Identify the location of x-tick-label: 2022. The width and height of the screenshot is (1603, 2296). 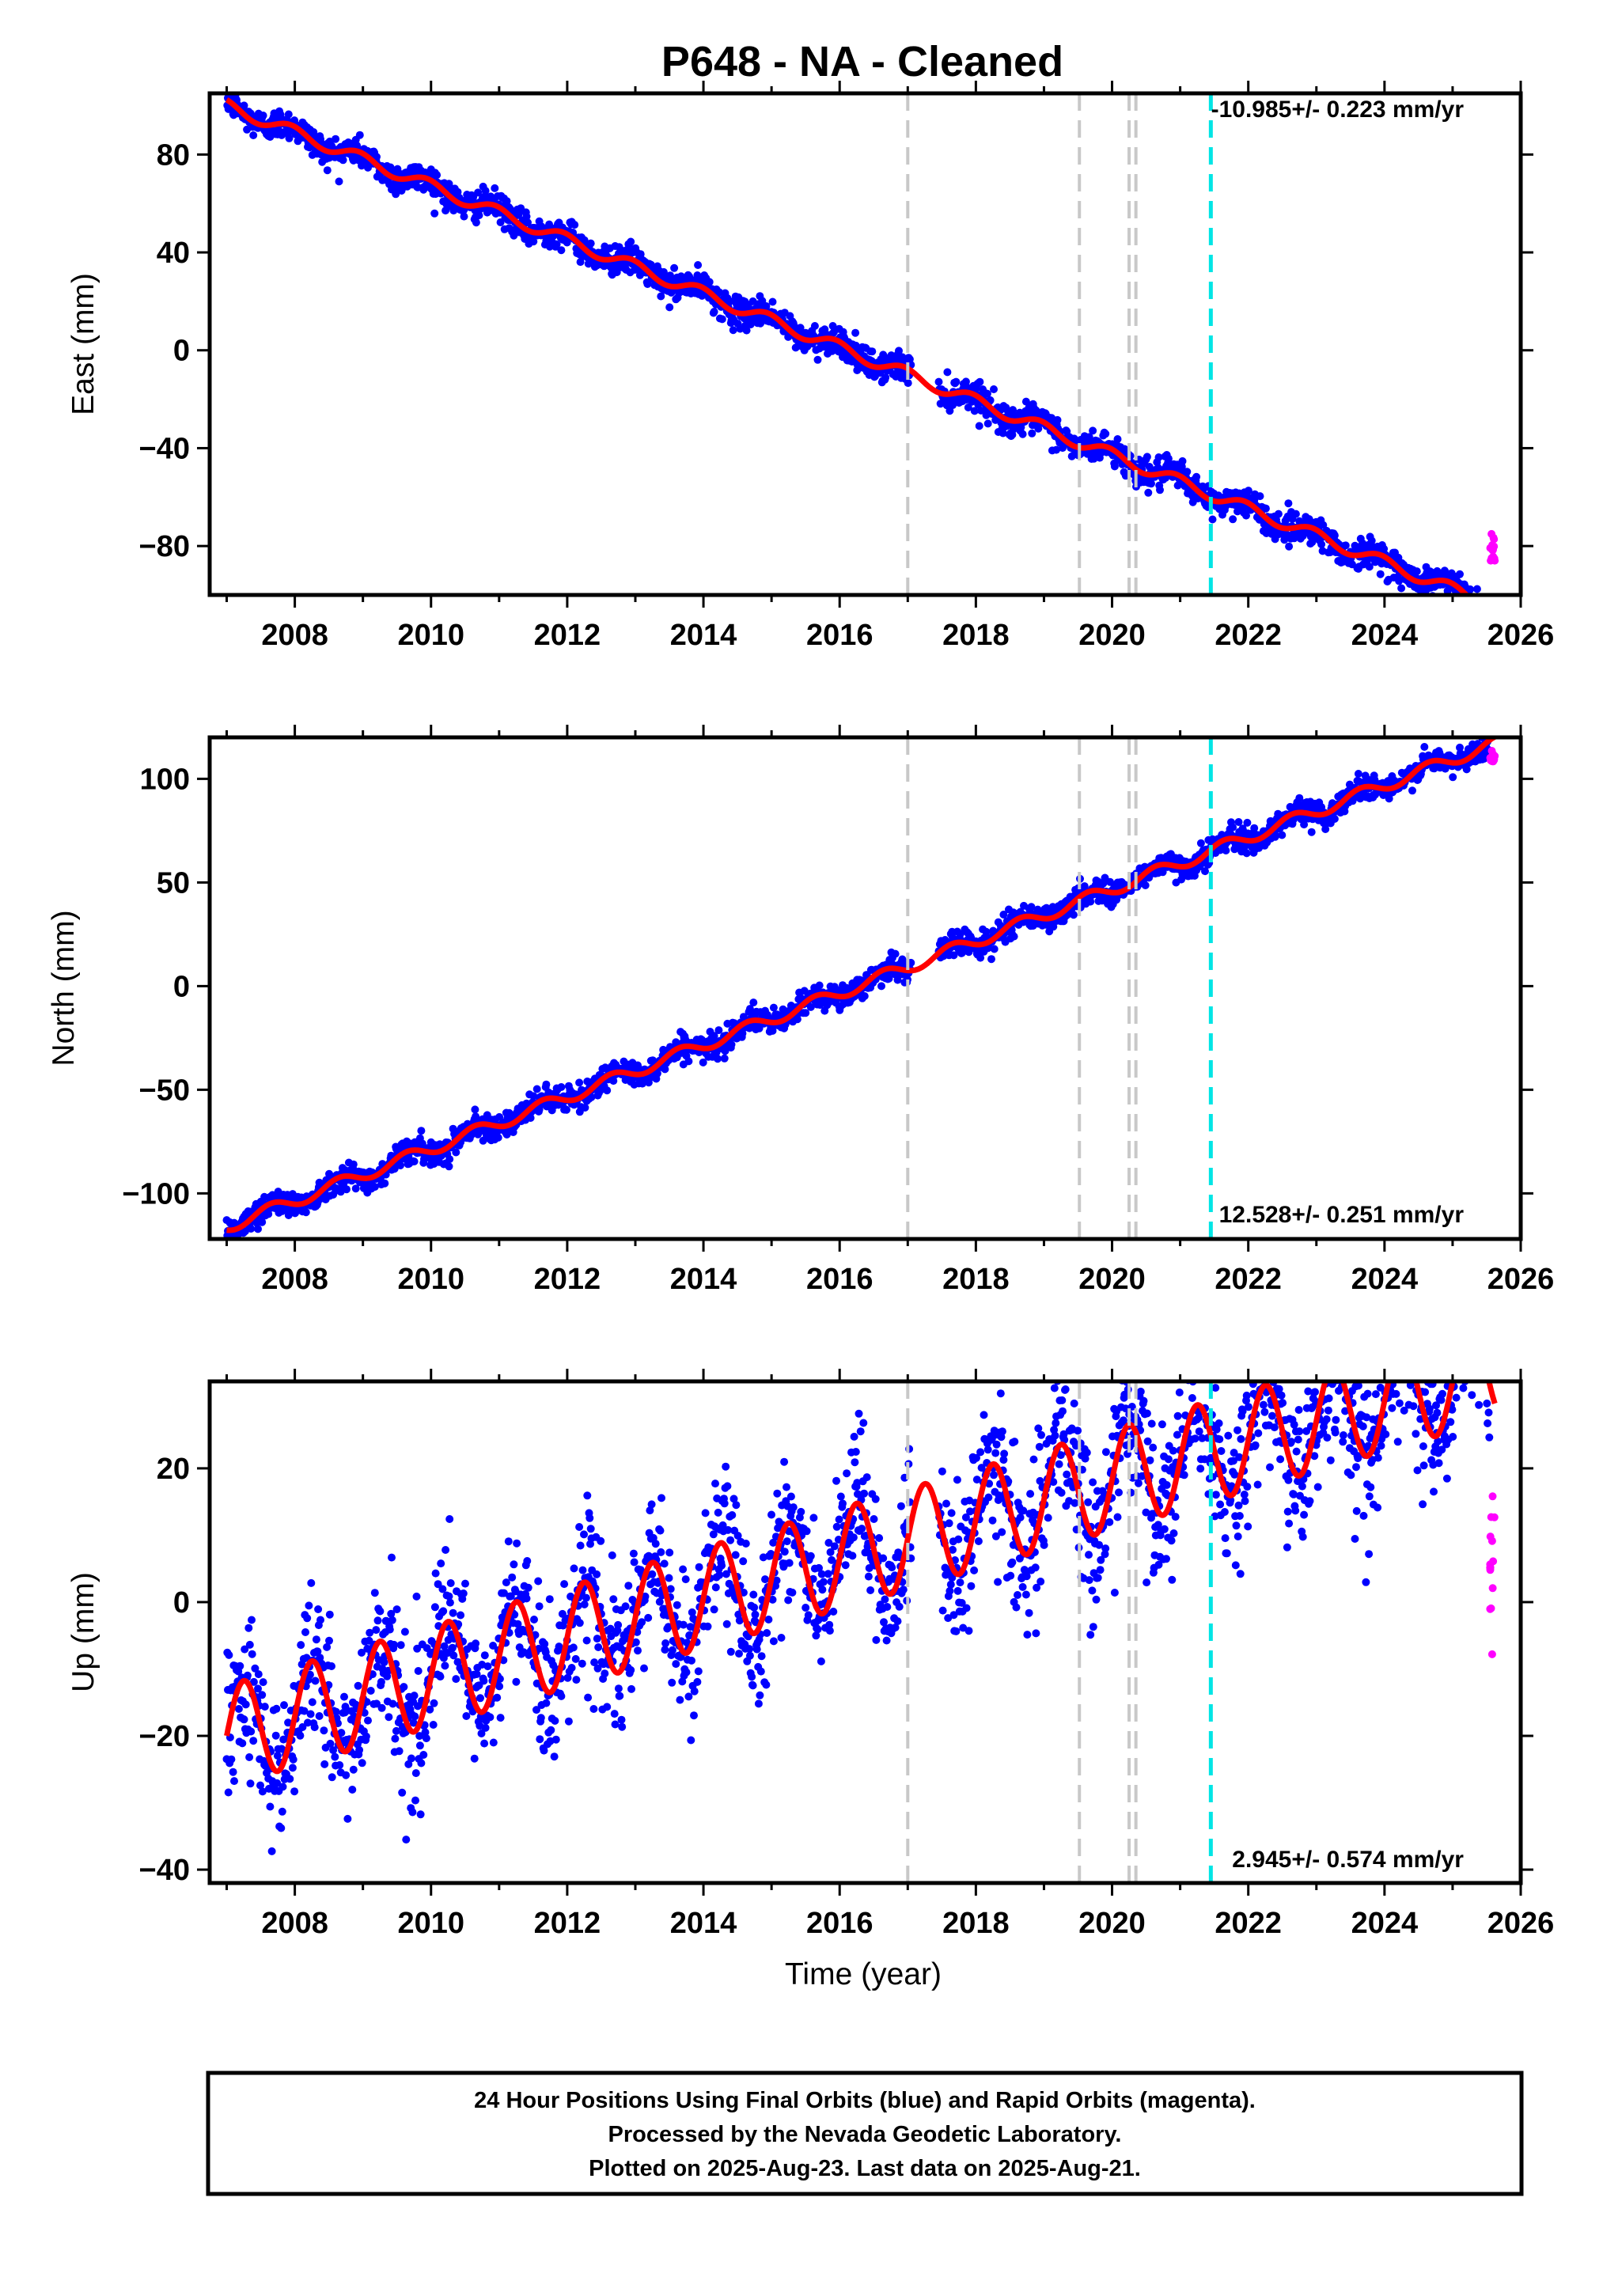
(1248, 1279).